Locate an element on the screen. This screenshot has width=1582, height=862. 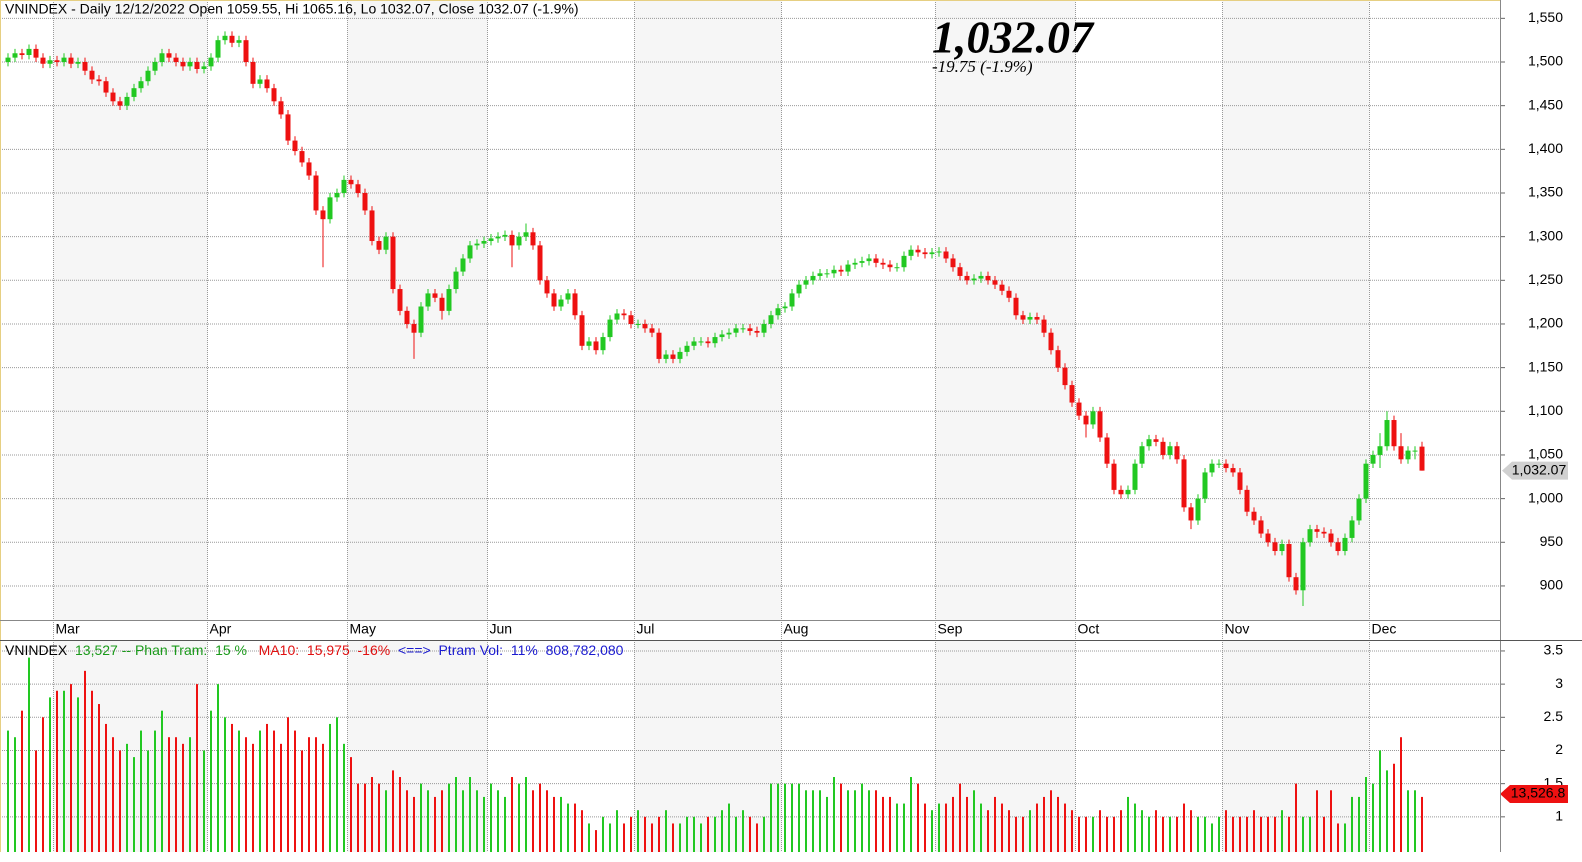
y-tick-label: 1,450 is located at coordinates (1545, 104).